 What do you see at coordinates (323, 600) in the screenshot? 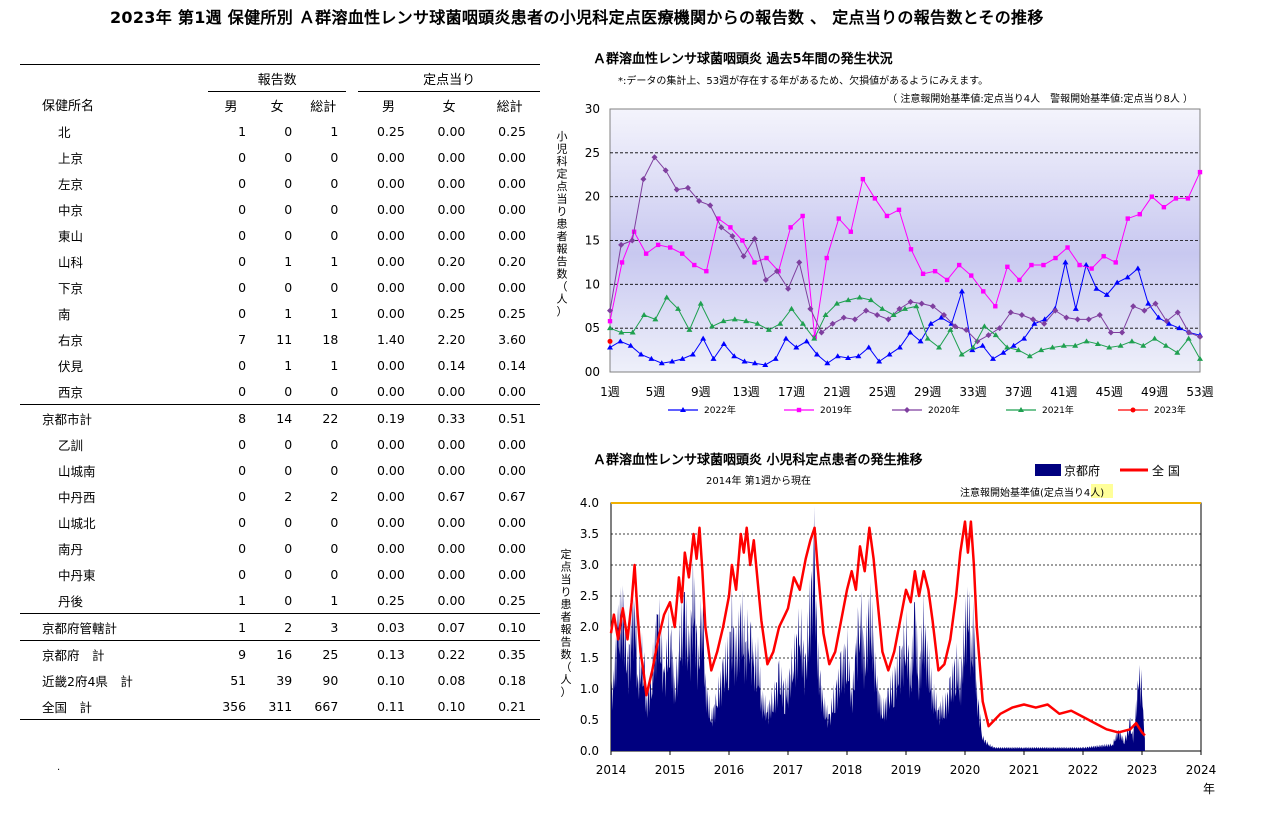
I see `report-count-cell: 1` at bounding box center [323, 600].